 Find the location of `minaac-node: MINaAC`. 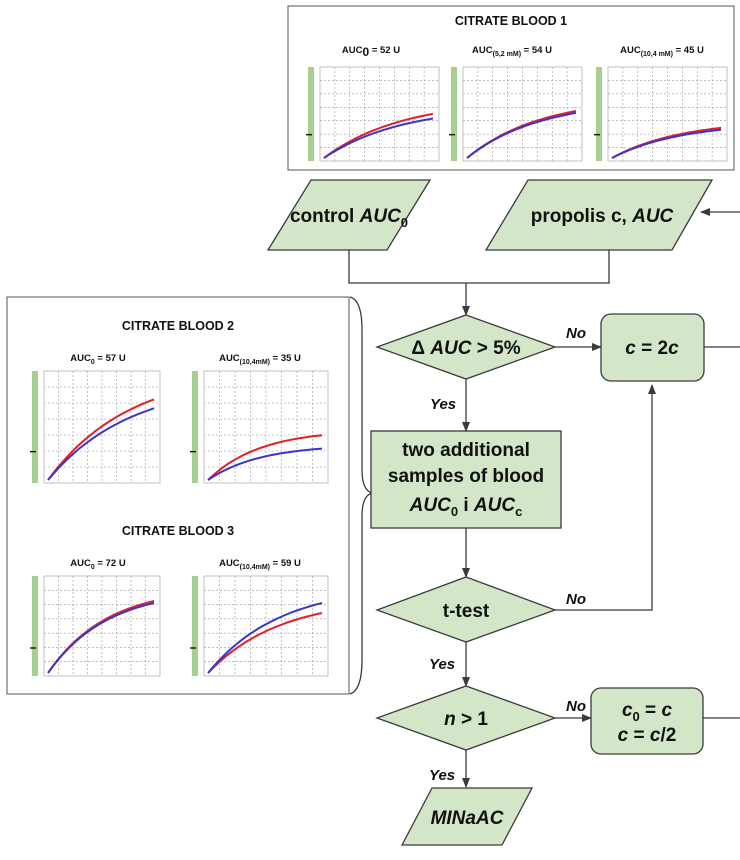

minaac-node: MINaAC is located at coordinates (467, 816).